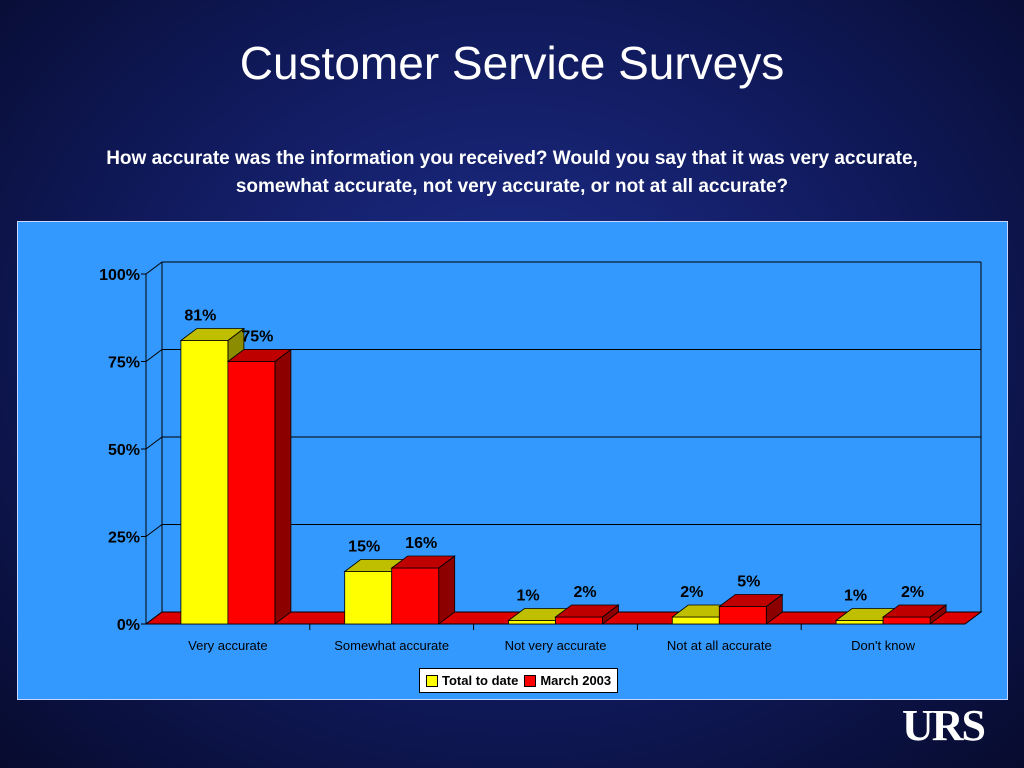  I want to click on legend-label-march: March 2003, so click(576, 680).